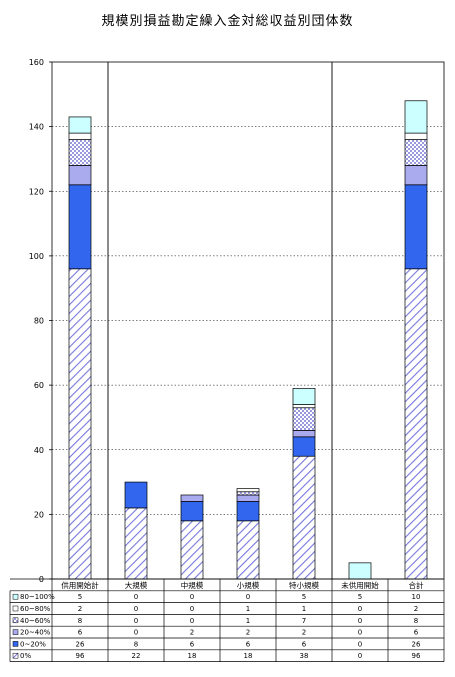 Image resolution: width=455 pixels, height=677 pixels. Describe the element at coordinates (35, 621) in the screenshot. I see `legend-label: 40~60%` at that location.